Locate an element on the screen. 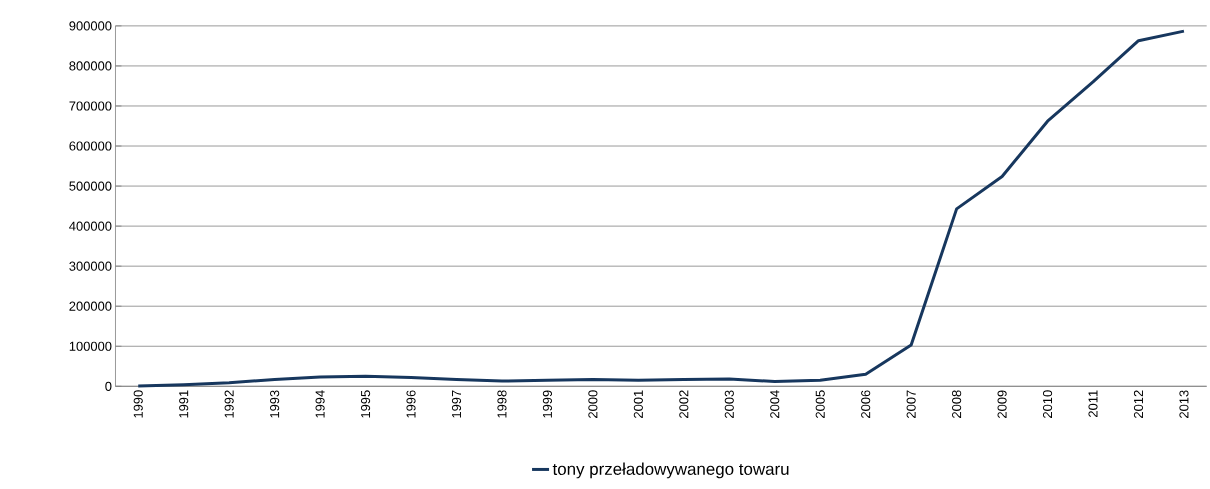 Image resolution: width=1210 pixels, height=489 pixels. x-tick-label: 2013 is located at coordinates (1184, 404).